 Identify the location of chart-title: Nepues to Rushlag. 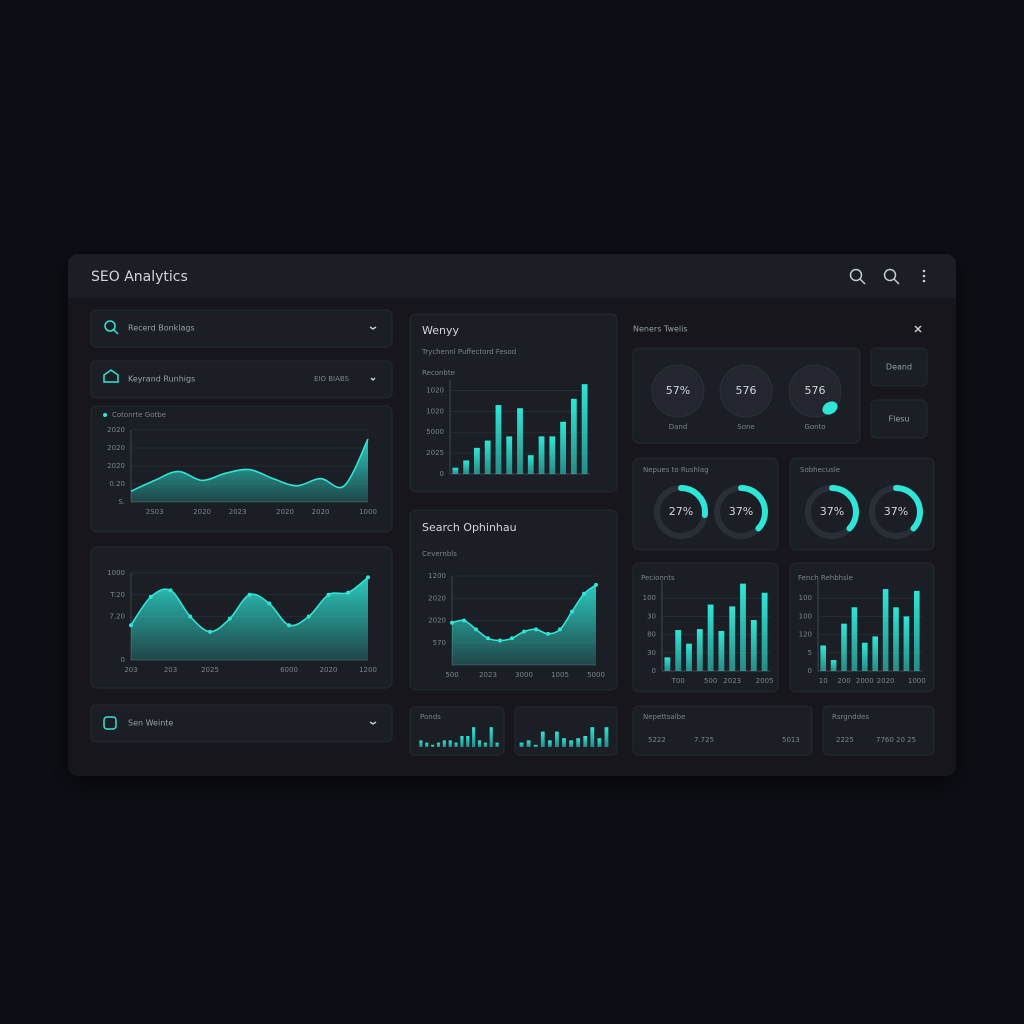
(676, 470).